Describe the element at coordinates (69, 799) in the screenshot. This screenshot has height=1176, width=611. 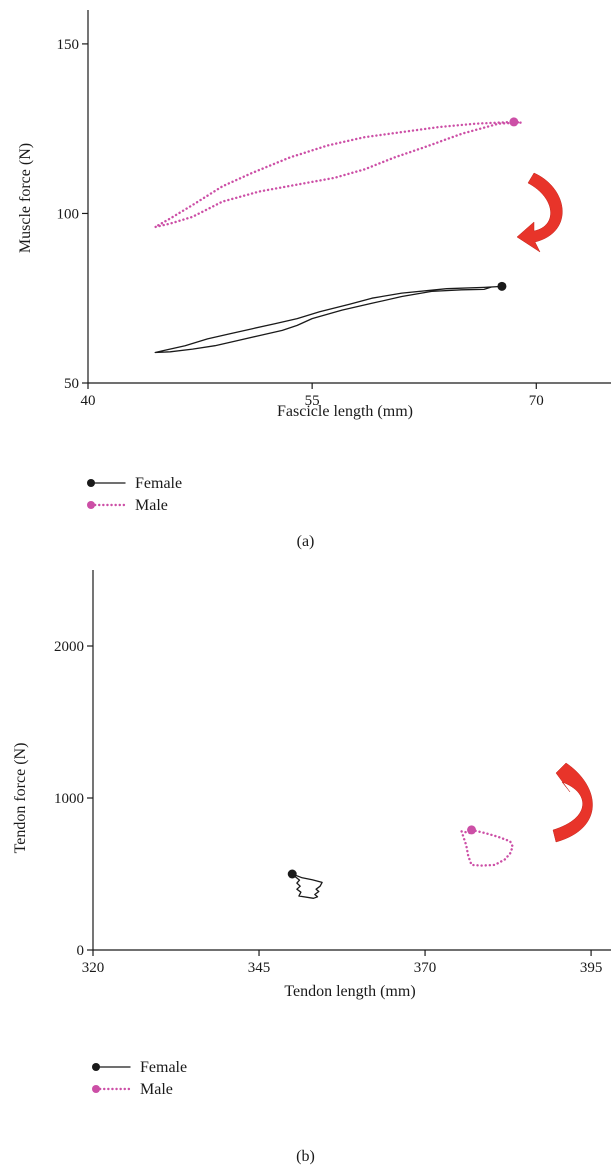
I see `y-tick-label: 1000` at that location.